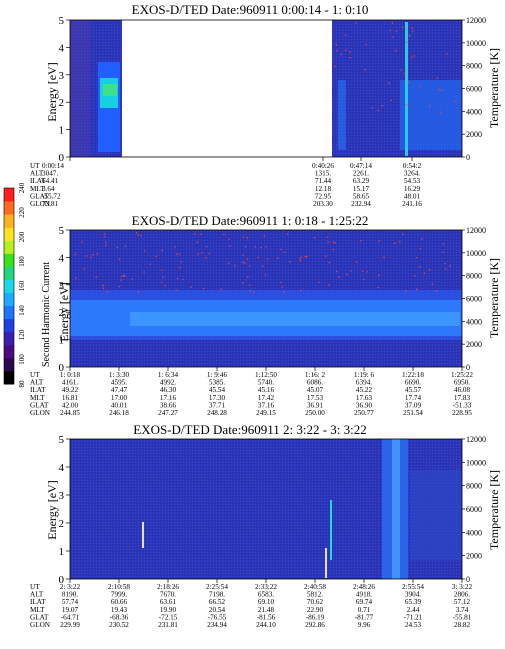 The width and height of the screenshot is (505, 649). What do you see at coordinates (50, 204) in the screenshot?
I see `orbit-cell: 73.81` at bounding box center [50, 204].